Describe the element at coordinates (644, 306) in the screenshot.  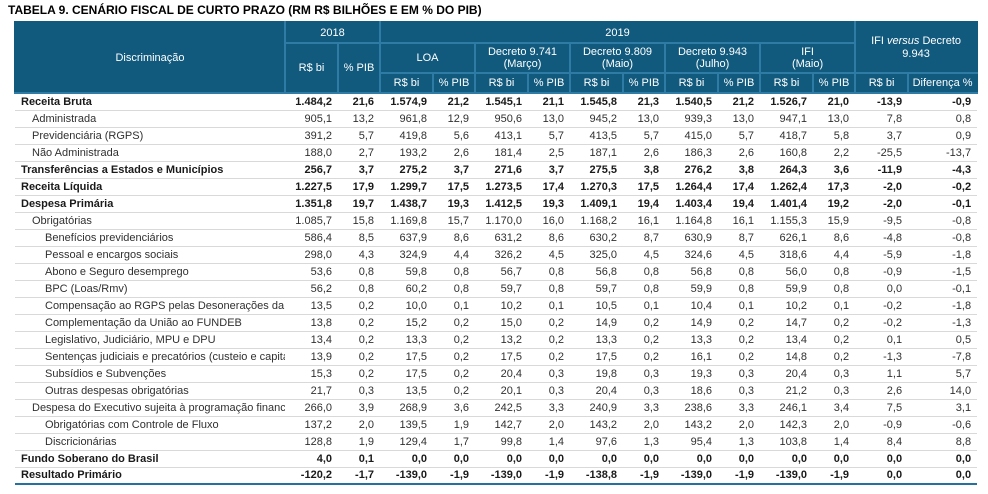
I see `cell-value: 0,1` at that location.